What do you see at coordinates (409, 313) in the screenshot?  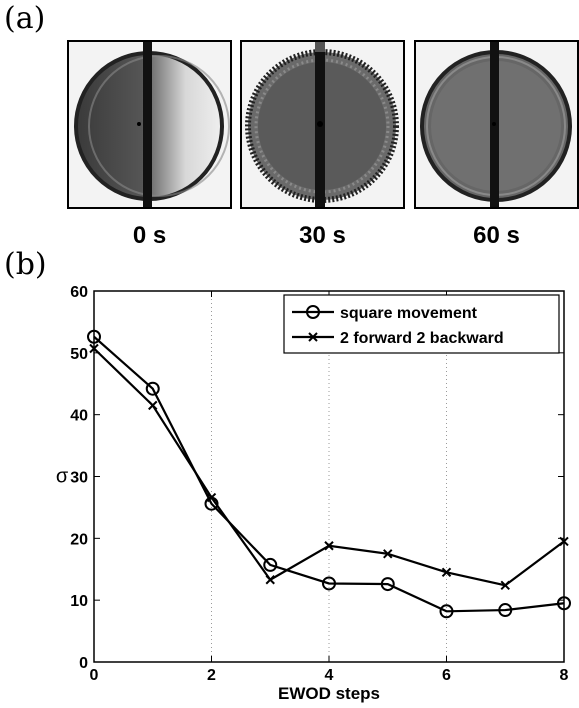 I see `legend-label: square movement` at bounding box center [409, 313].